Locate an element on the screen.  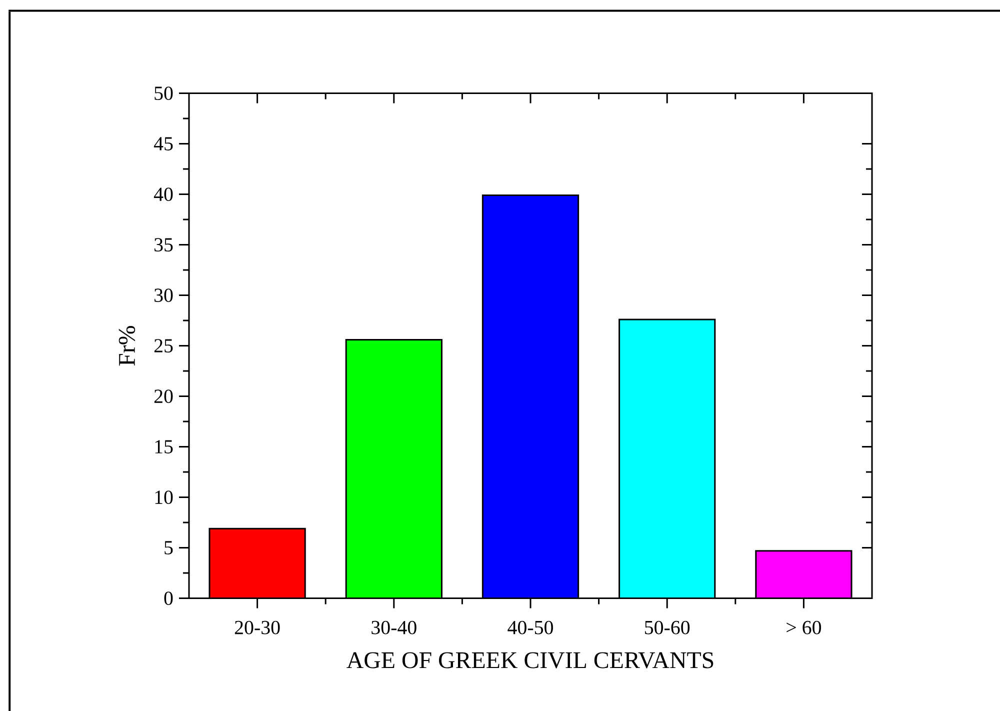
y-tick-label: 50 is located at coordinates (163, 93).